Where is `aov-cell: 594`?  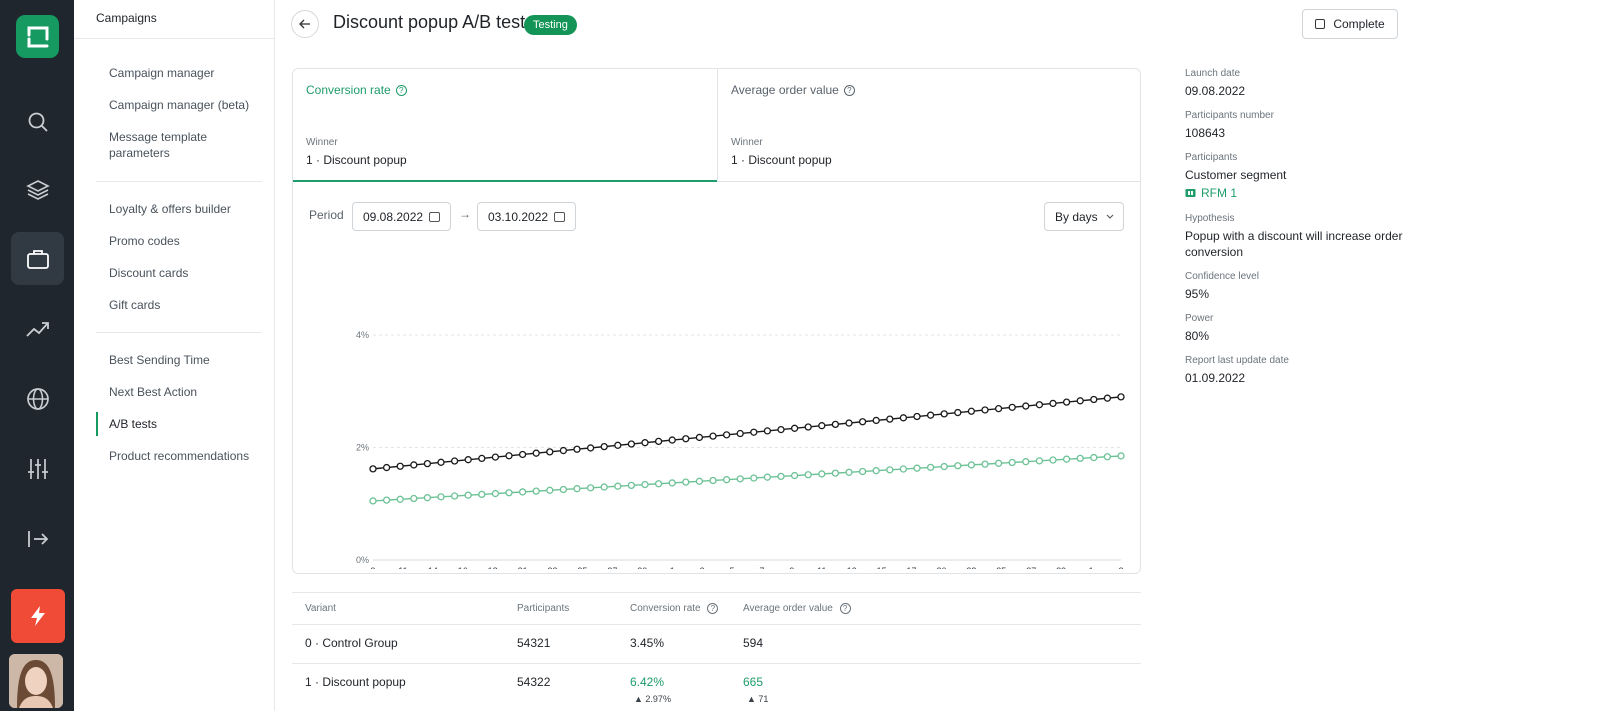 aov-cell: 594 is located at coordinates (753, 643).